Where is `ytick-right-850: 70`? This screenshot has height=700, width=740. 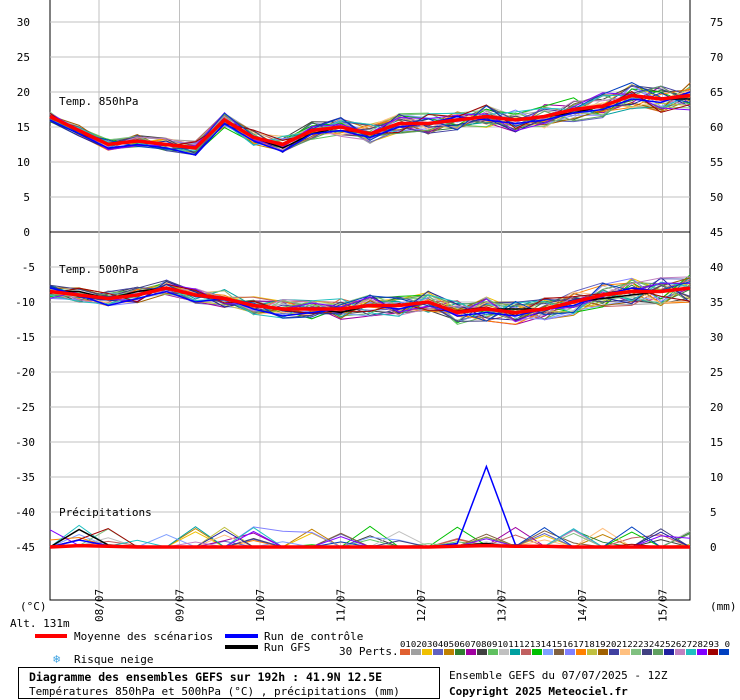 ytick-right-850: 70 is located at coordinates (716, 57).